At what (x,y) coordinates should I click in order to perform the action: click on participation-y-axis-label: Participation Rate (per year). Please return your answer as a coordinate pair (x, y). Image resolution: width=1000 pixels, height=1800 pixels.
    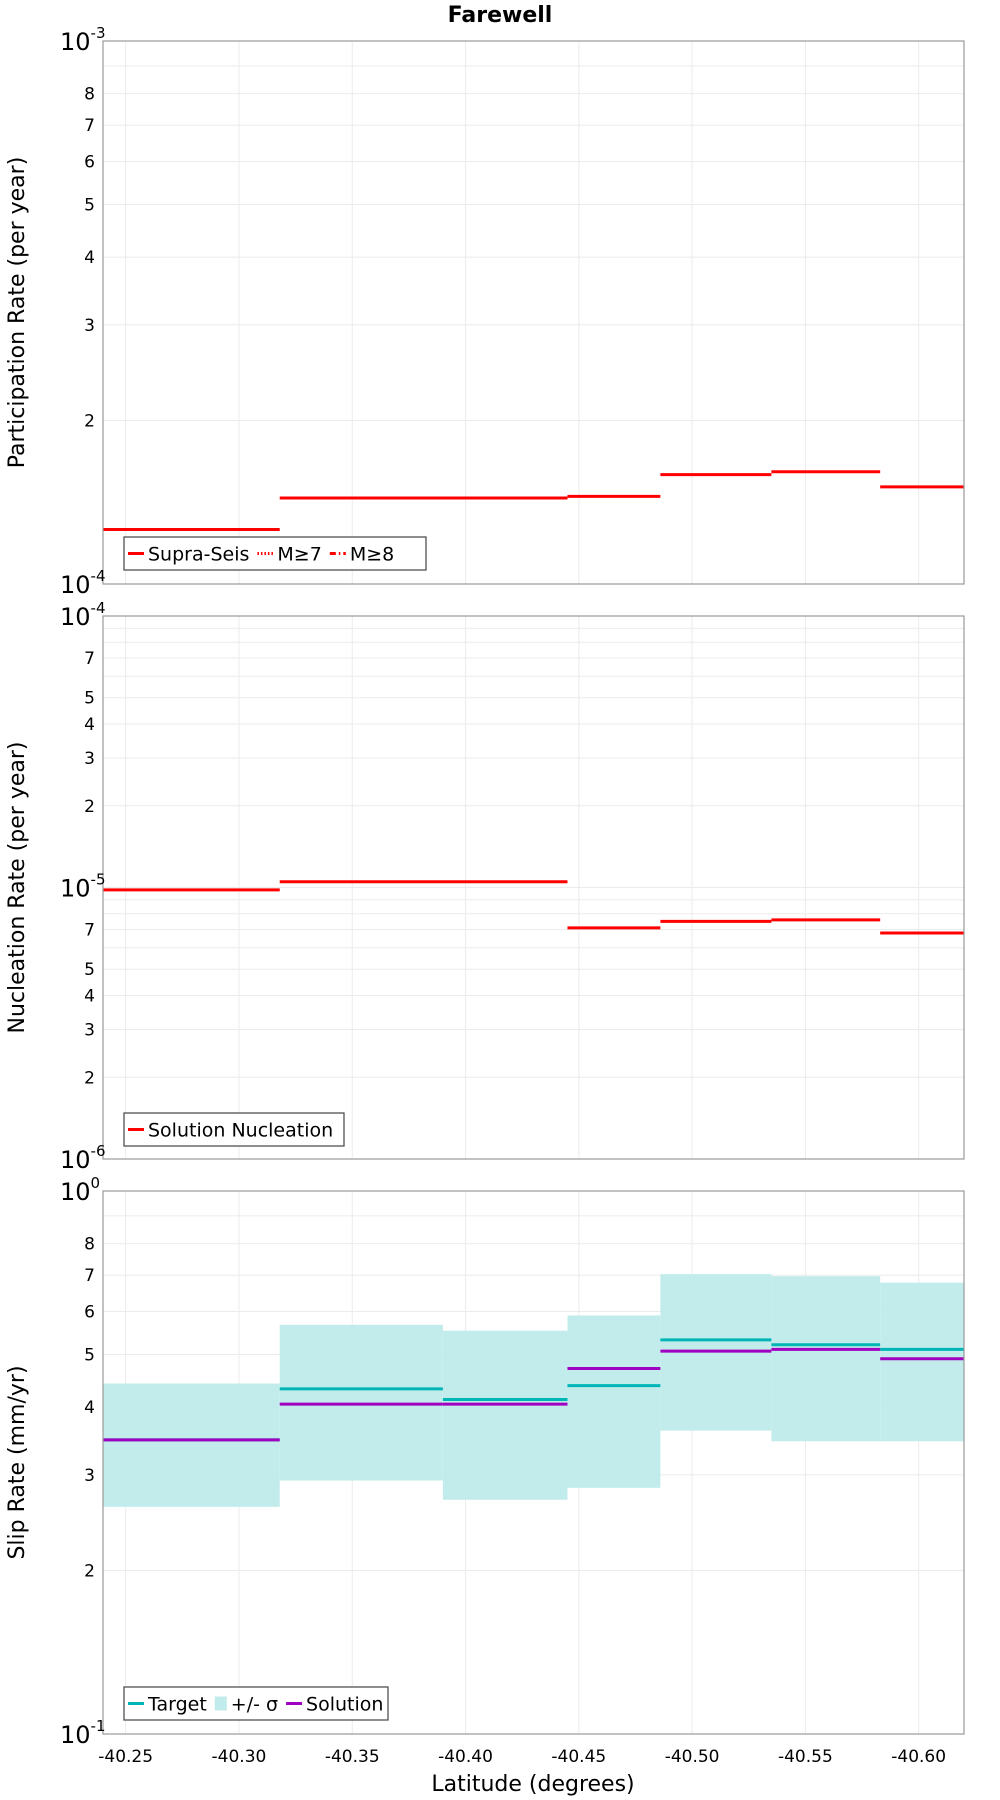
    Looking at the image, I should click on (17, 313).